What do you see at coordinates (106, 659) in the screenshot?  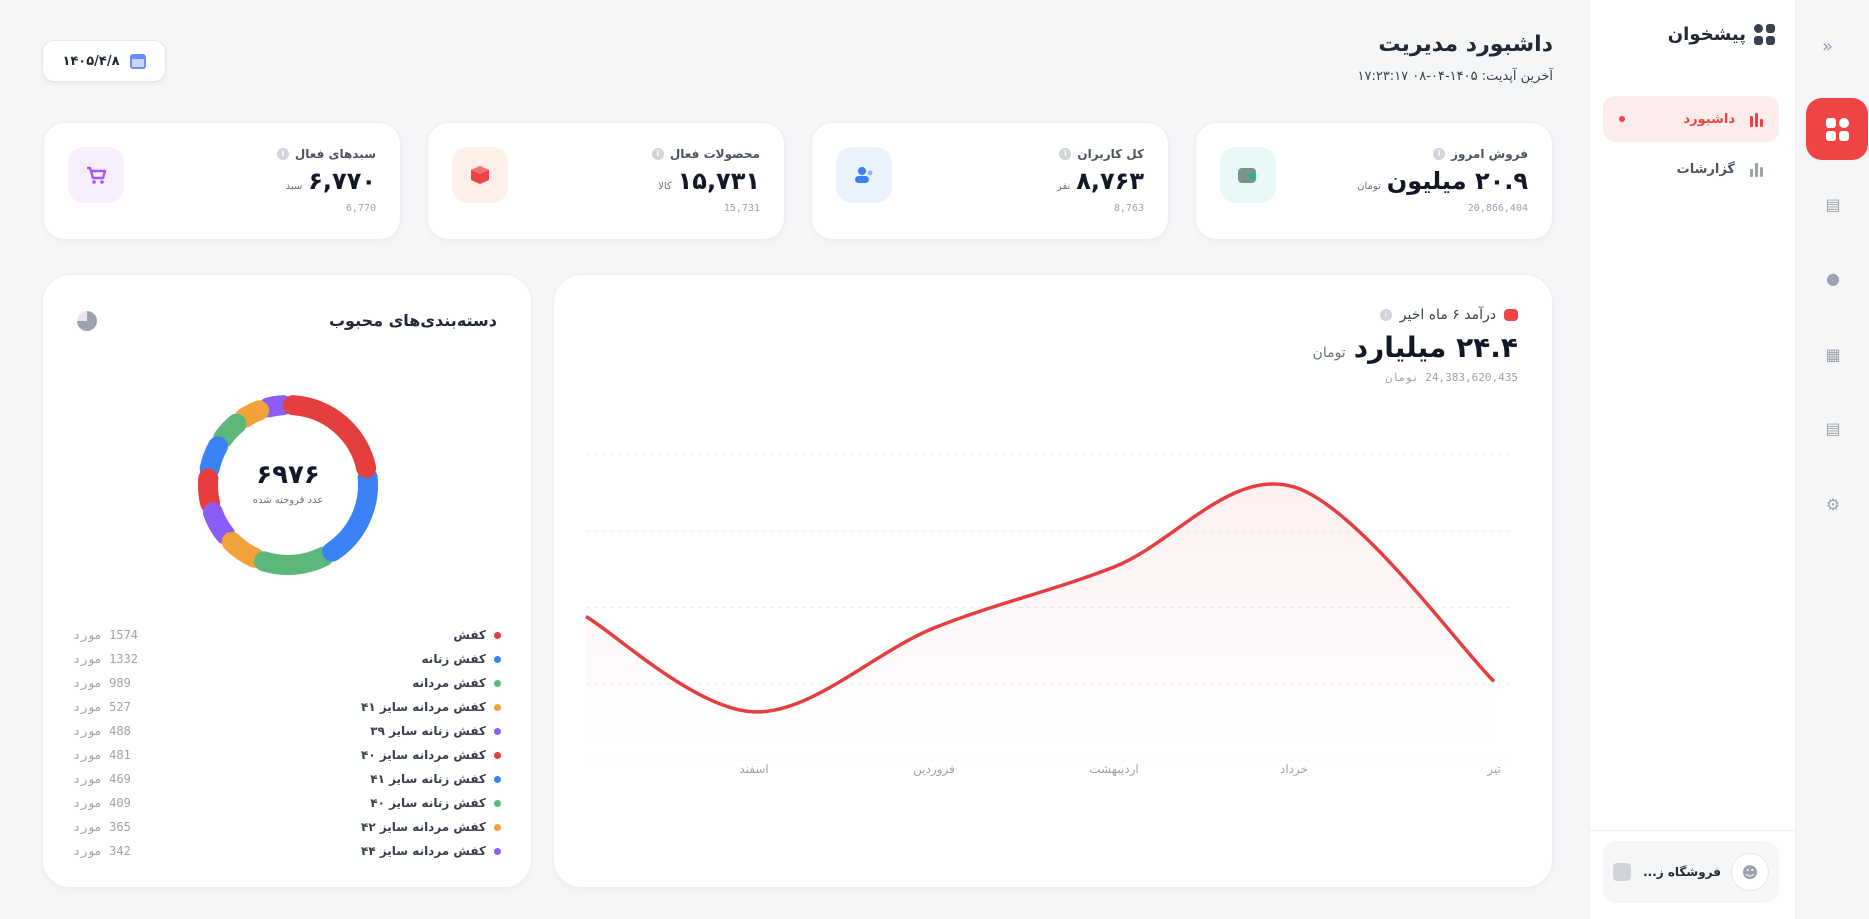 I see `legend-count: 1332 مورد` at bounding box center [106, 659].